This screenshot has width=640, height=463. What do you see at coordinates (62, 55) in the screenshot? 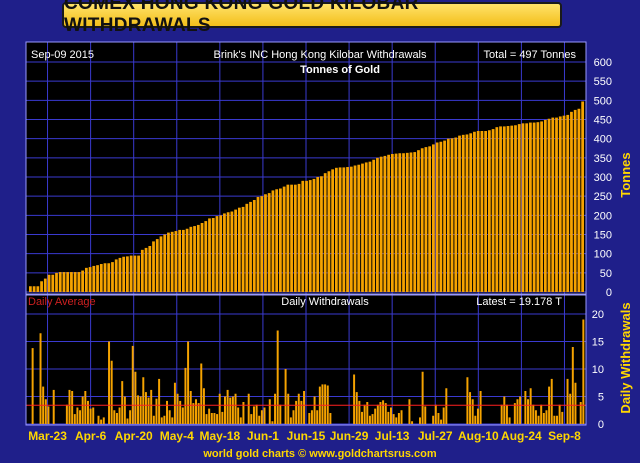
I see `date-label: Sep-09 2015` at bounding box center [62, 55].